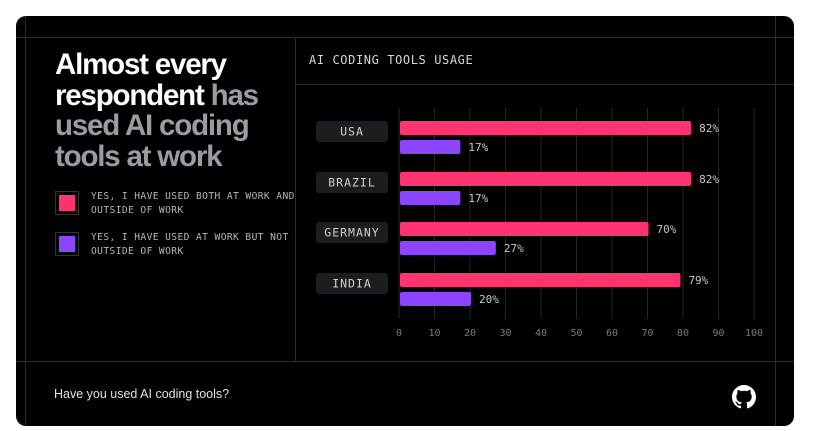 The width and height of the screenshot is (832, 431). I want to click on category-label: GERMANY, so click(351, 233).